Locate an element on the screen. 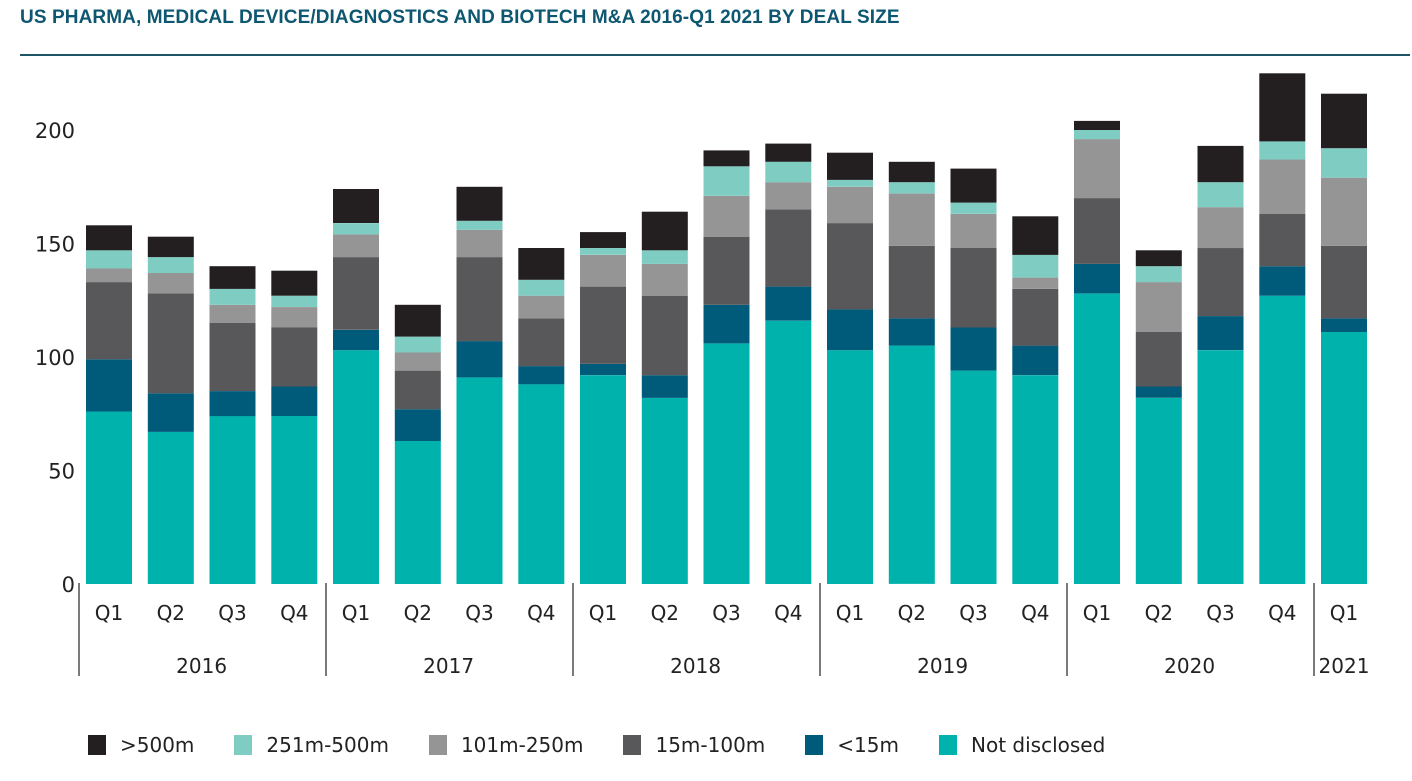  x-tick-label: Q1 is located at coordinates (603, 613).